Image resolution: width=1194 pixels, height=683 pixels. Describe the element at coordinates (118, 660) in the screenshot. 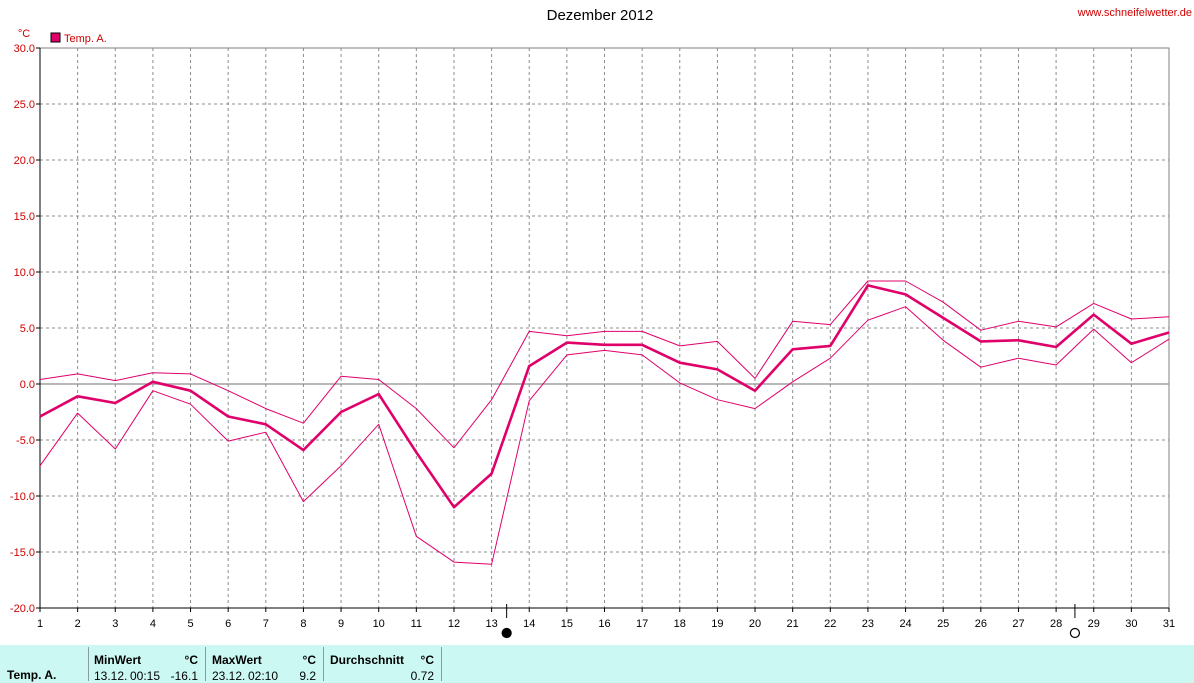

I see `stats-min-label: MinWert` at that location.